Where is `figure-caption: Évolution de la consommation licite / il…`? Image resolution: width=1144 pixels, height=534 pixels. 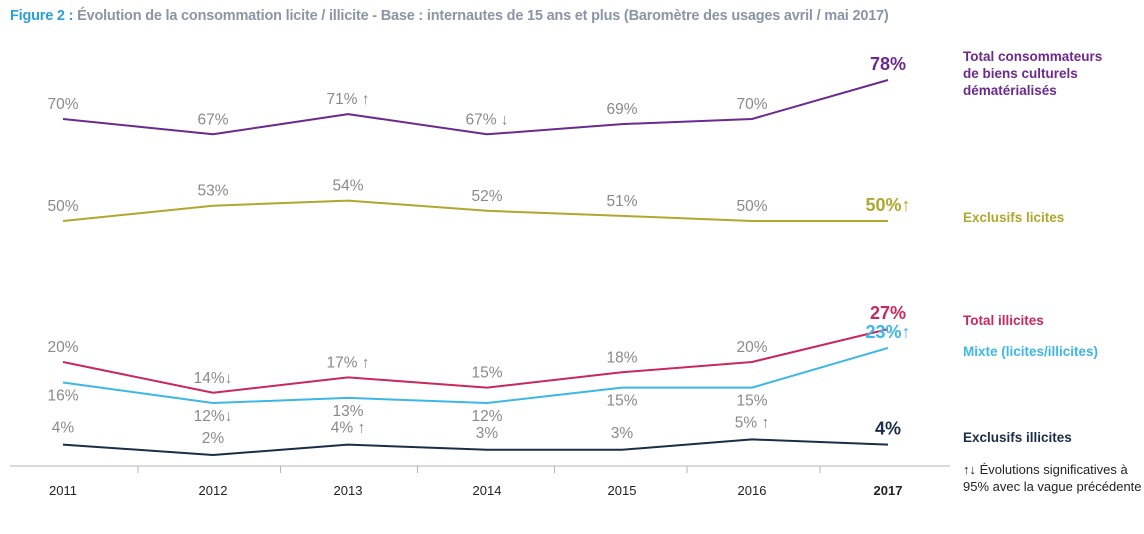 figure-caption: Évolution de la consommation licite / il… is located at coordinates (483, 16).